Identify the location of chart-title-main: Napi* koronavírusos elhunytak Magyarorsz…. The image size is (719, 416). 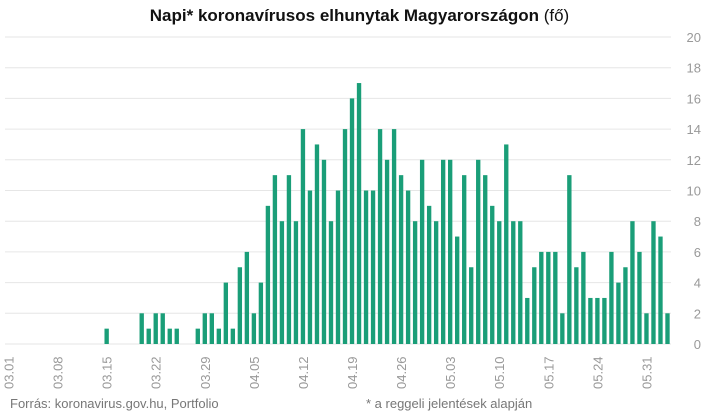
(344, 15).